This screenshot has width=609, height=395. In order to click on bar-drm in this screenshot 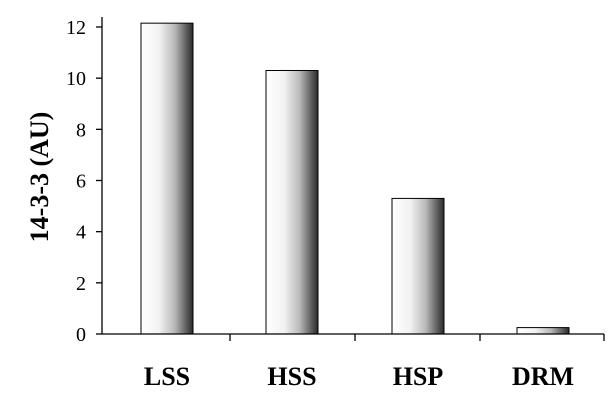, I will do `click(543, 331)`.